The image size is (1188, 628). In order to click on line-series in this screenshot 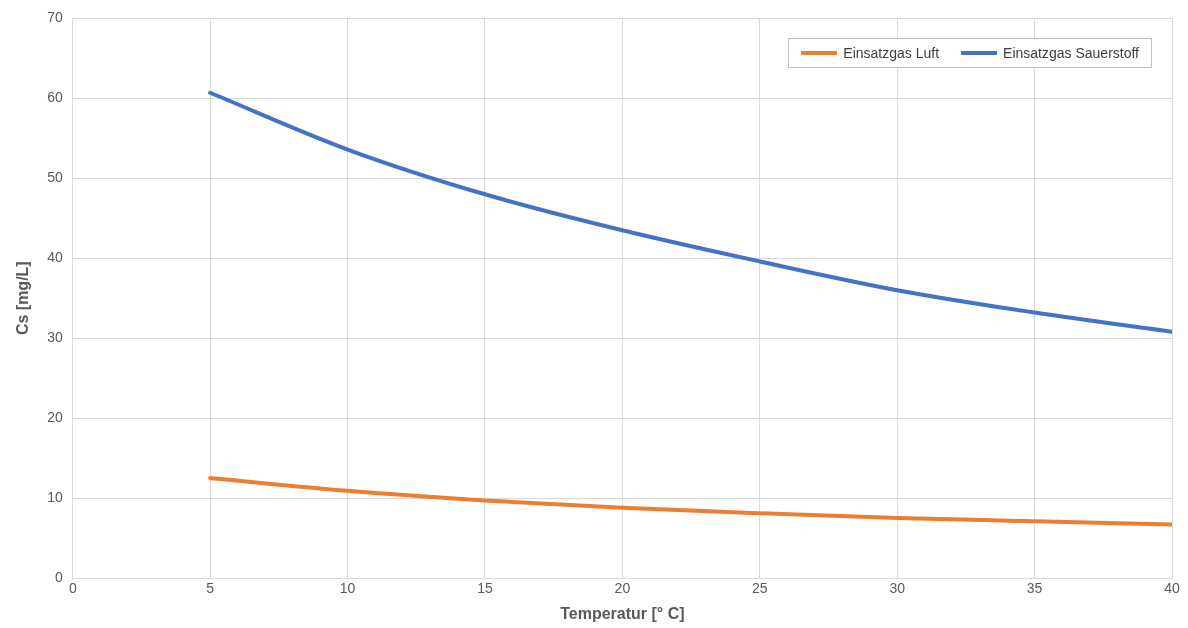, I will do `click(690, 501)`.